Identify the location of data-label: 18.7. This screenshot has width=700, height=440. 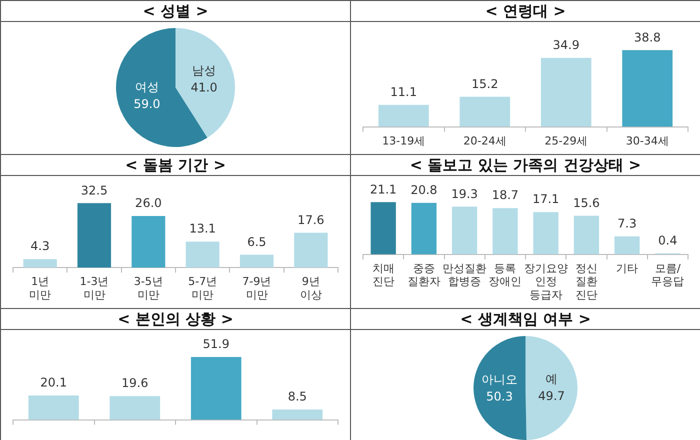
(505, 195).